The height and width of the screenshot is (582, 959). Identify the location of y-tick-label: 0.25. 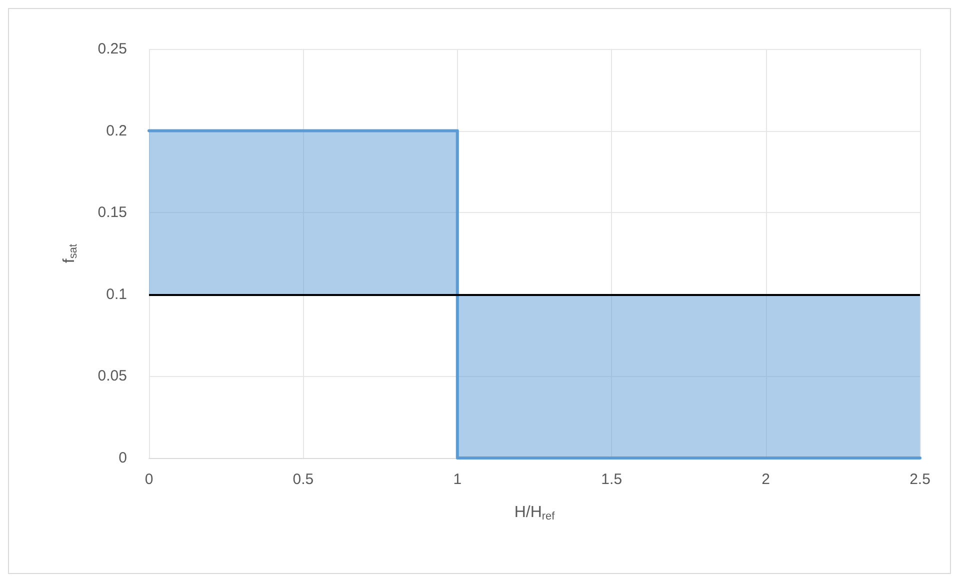
(112, 49).